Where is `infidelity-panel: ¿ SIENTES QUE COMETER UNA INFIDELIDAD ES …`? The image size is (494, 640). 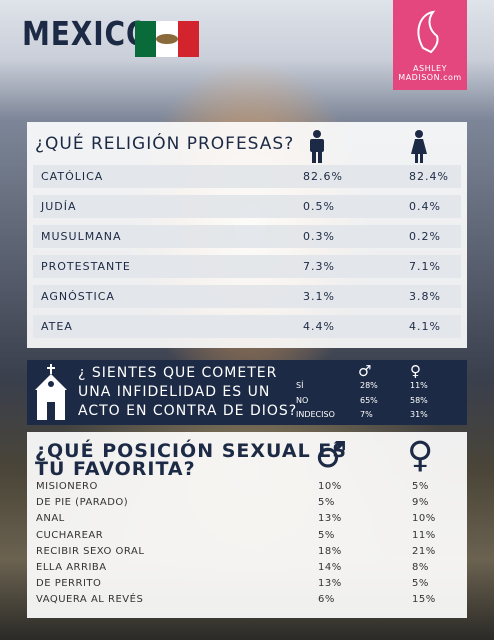
infidelity-panel: ¿ SIENTES QUE COMETER UNA INFIDELIDAD ES … is located at coordinates (247, 392).